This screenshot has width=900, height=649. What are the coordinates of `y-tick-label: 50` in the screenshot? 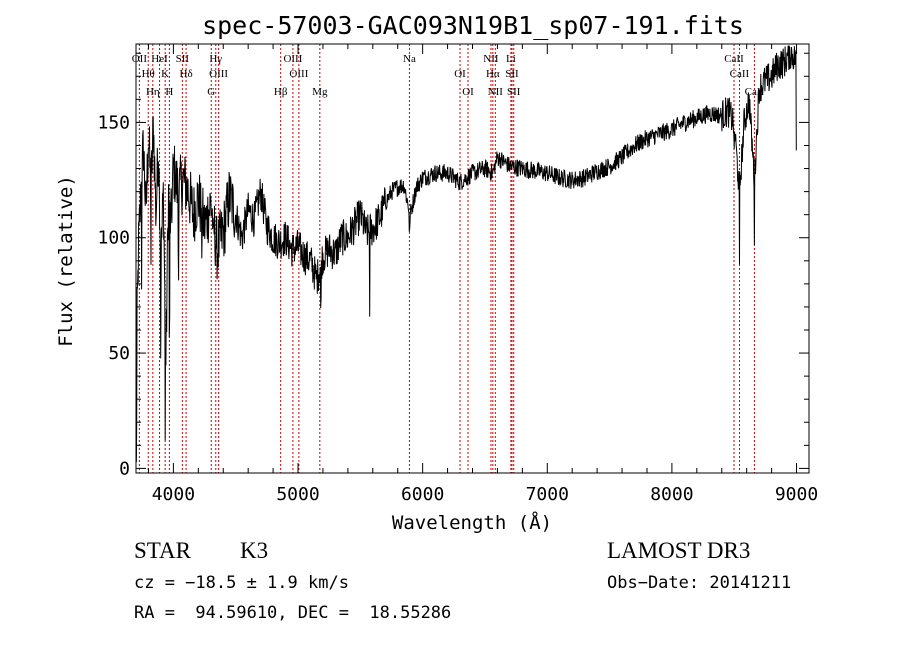 It's located at (119, 353).